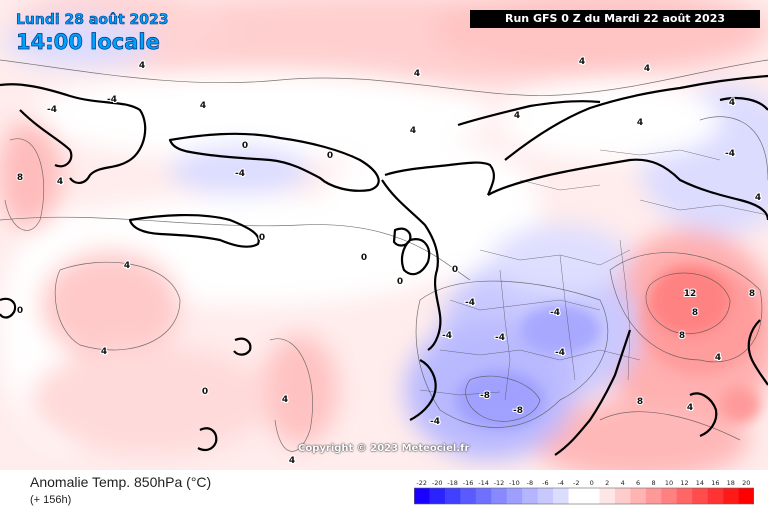 This screenshot has height=512, width=768. I want to click on legend-tick-label: -18, so click(452, 483).